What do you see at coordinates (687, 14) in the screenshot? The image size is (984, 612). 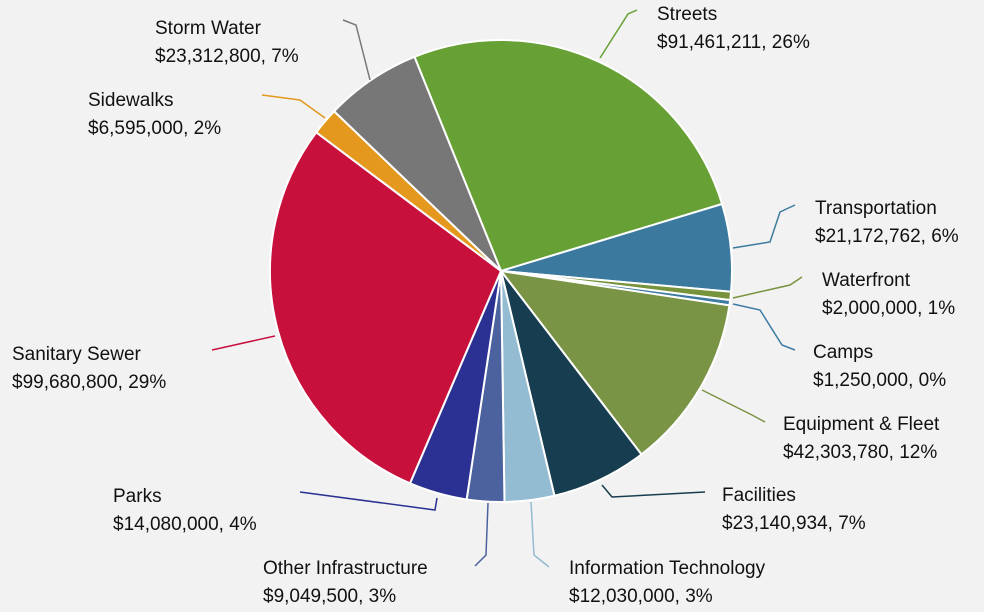 I see `slice-label: Streets` at bounding box center [687, 14].